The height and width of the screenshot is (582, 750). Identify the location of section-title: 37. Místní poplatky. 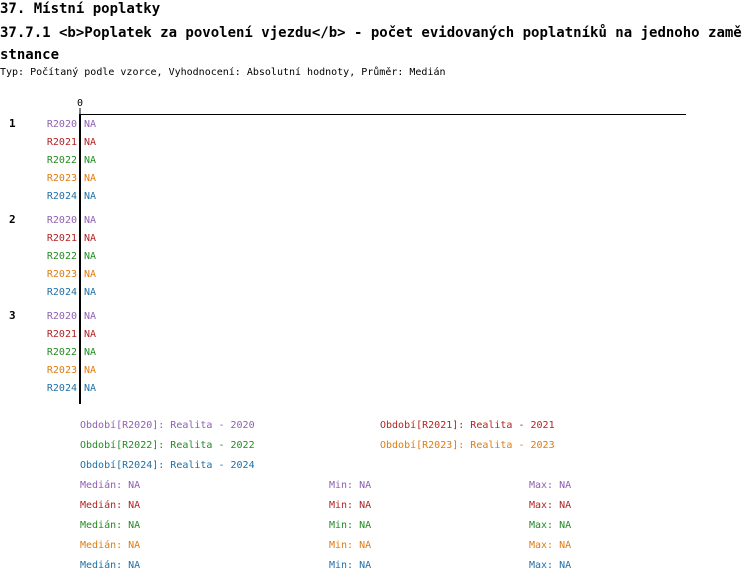
(80, 9).